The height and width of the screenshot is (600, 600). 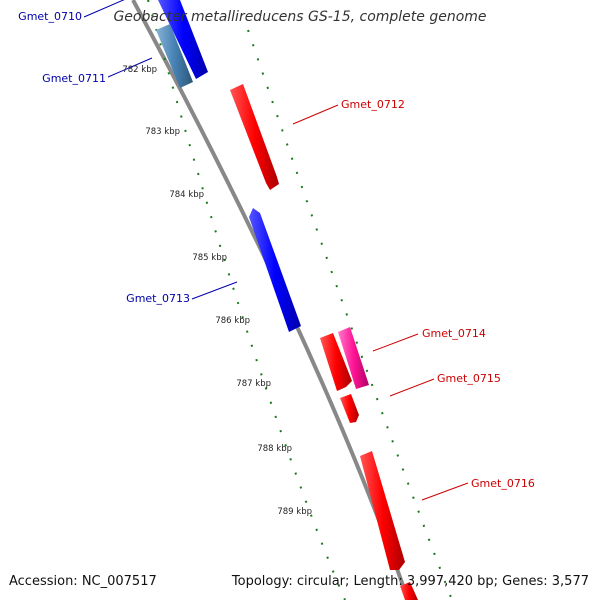 What do you see at coordinates (253, 384) in the screenshot?
I see `kbp-tick-label: 787 kbp` at bounding box center [253, 384].